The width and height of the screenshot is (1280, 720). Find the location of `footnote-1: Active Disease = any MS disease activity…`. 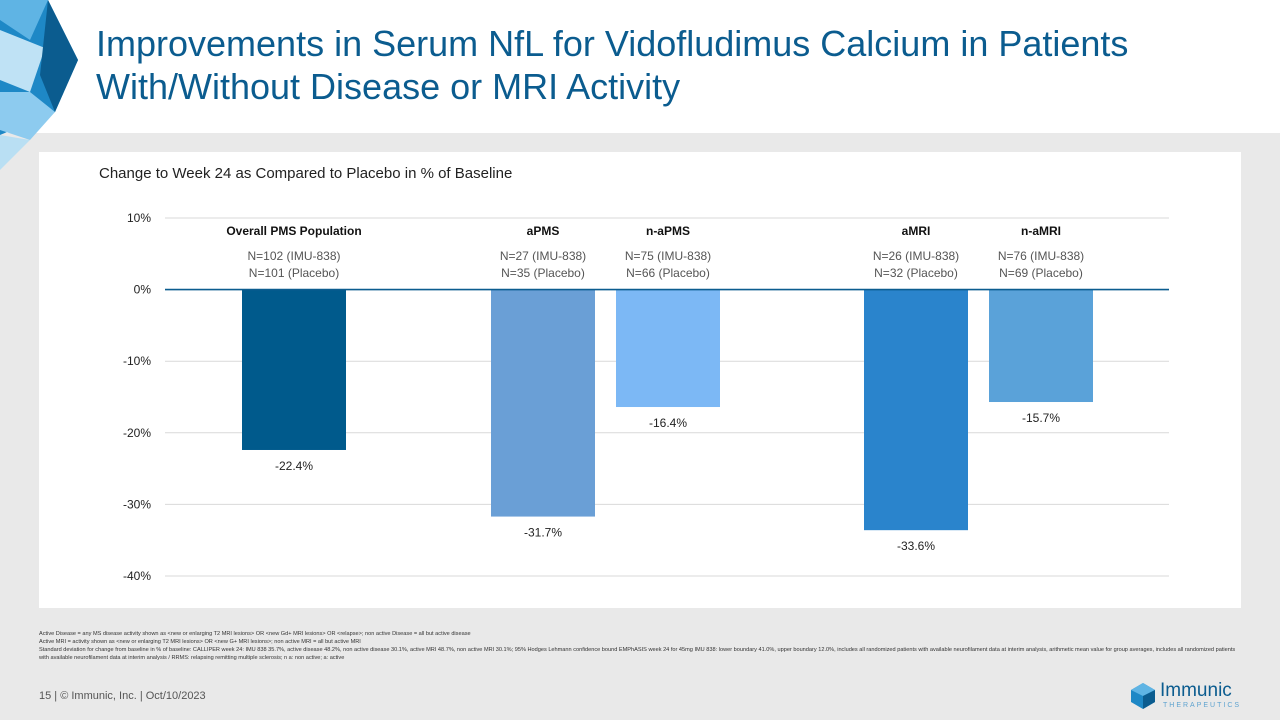

footnote-1: Active Disease = any MS disease activity… is located at coordinates (255, 634).